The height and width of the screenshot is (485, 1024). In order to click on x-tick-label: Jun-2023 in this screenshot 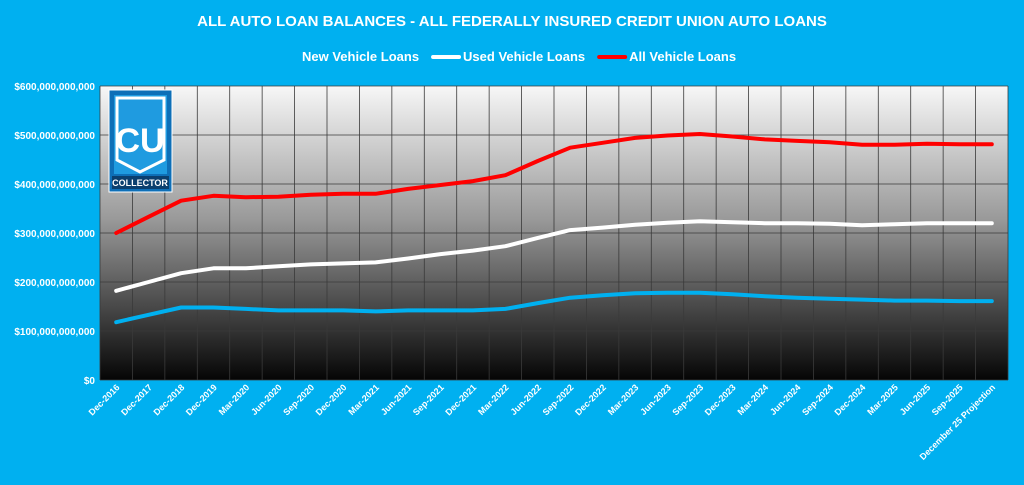, I will do `click(655, 399)`.